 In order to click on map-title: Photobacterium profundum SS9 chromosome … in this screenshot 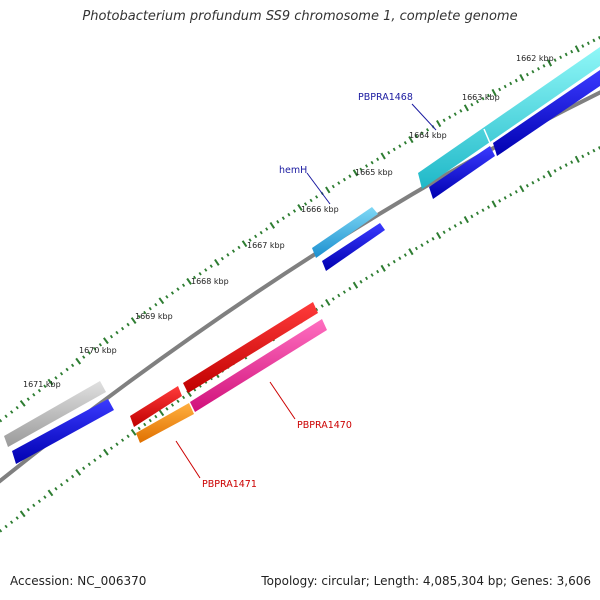, I will do `click(300, 16)`.